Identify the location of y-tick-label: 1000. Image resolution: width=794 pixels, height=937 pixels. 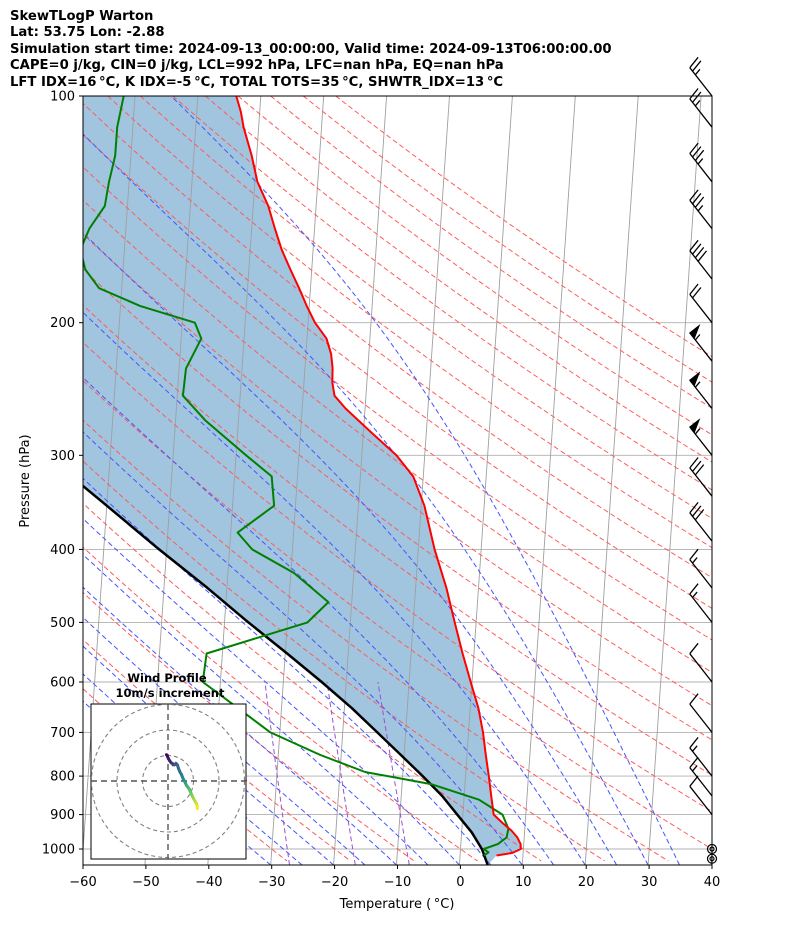
(58, 850).